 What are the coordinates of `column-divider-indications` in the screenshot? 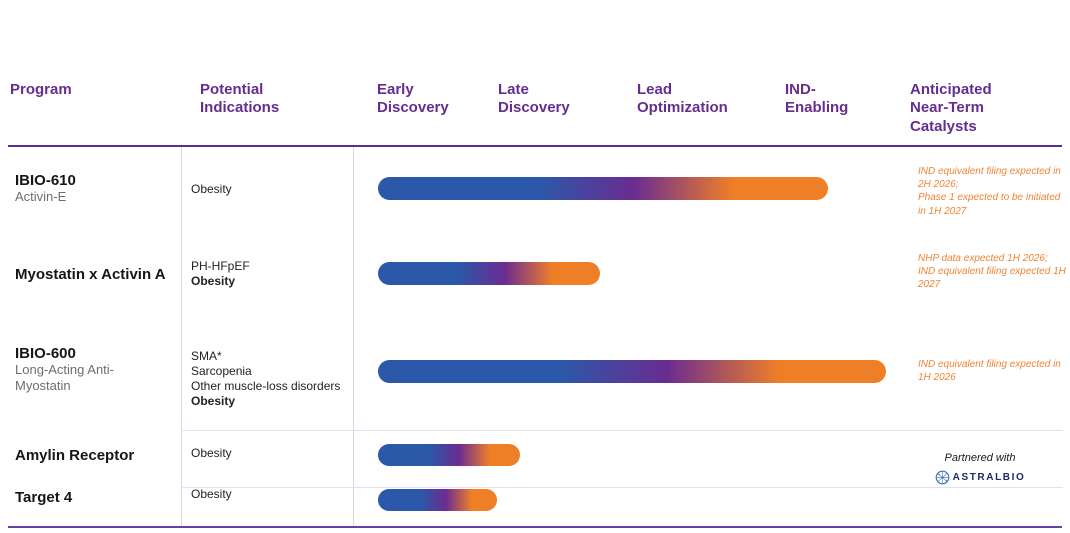 It's located at (353, 337).